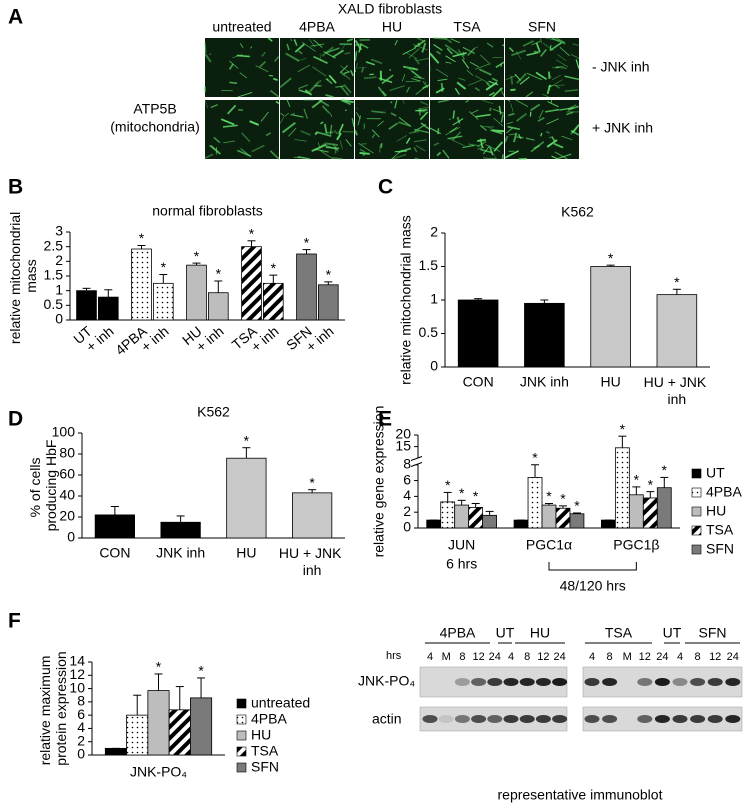 This screenshot has width=746, height=811. I want to click on y-tick-label: 8, so click(407, 463).